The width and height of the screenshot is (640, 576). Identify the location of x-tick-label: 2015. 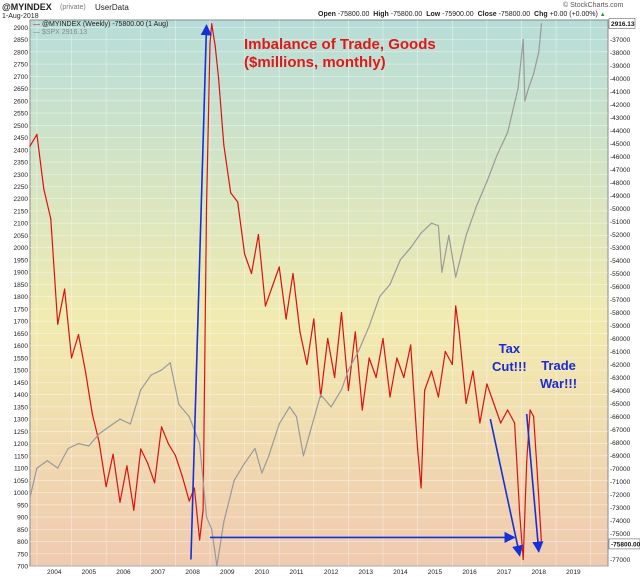
(435, 572).